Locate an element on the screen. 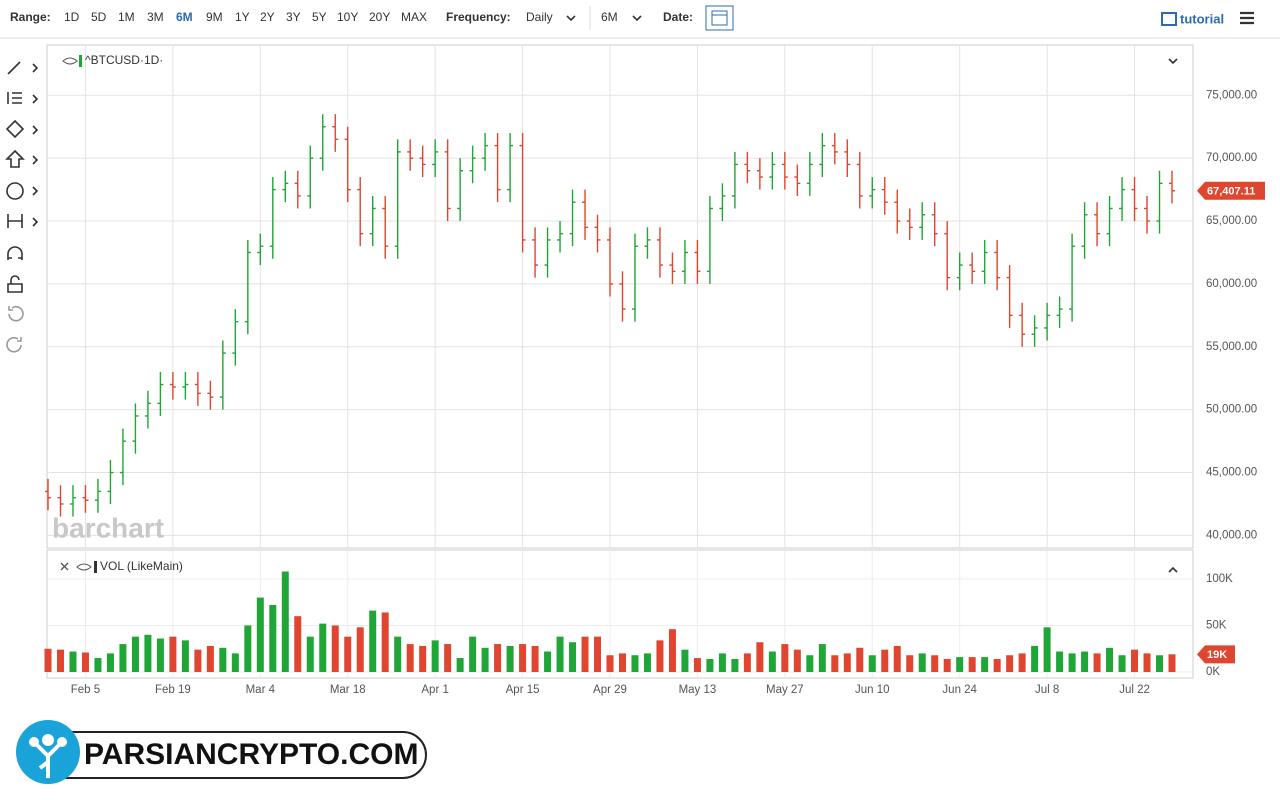  range-label: Range: is located at coordinates (30, 17).